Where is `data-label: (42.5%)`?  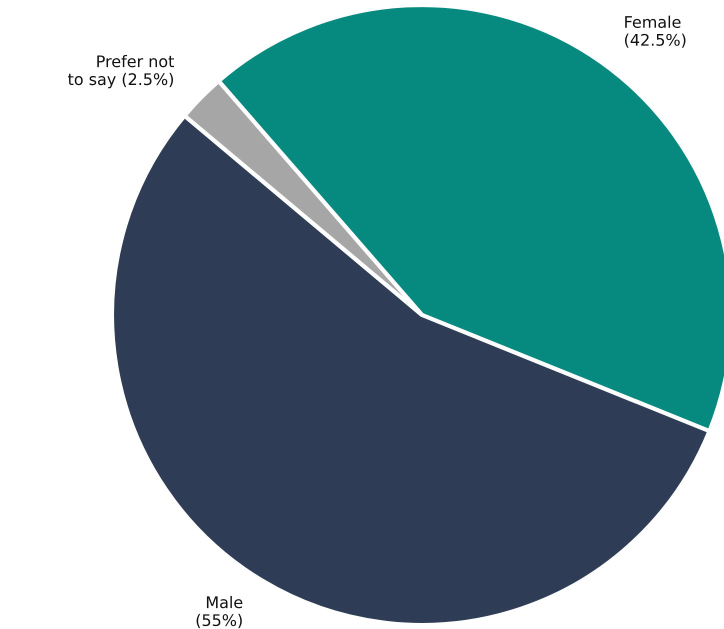
data-label: (42.5%) is located at coordinates (655, 41).